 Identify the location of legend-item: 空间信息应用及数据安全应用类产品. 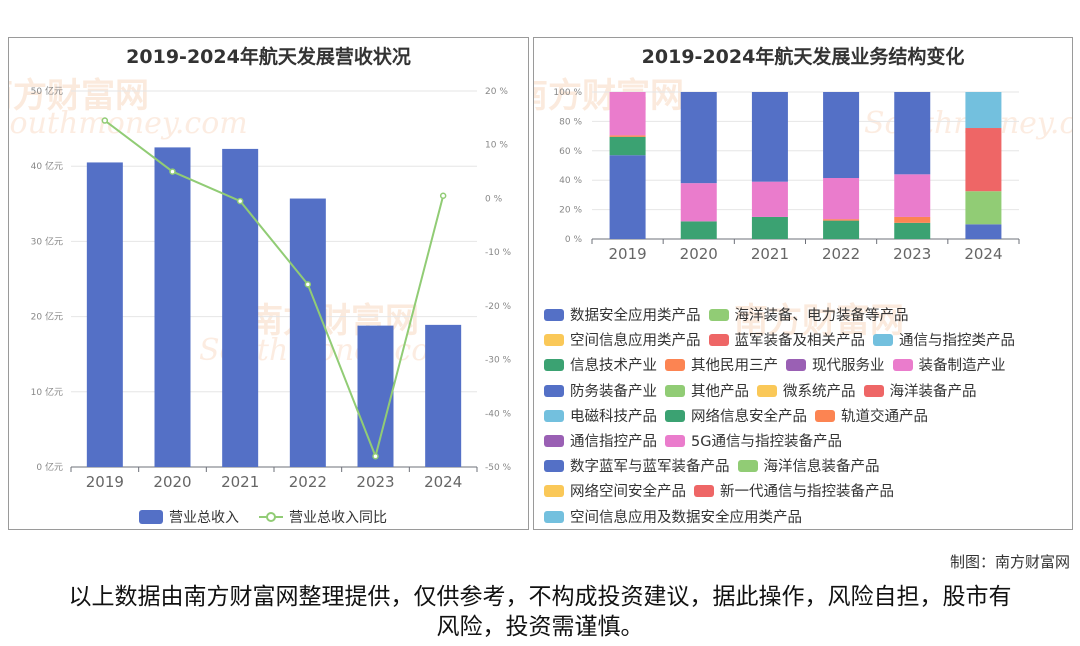
(673, 516).